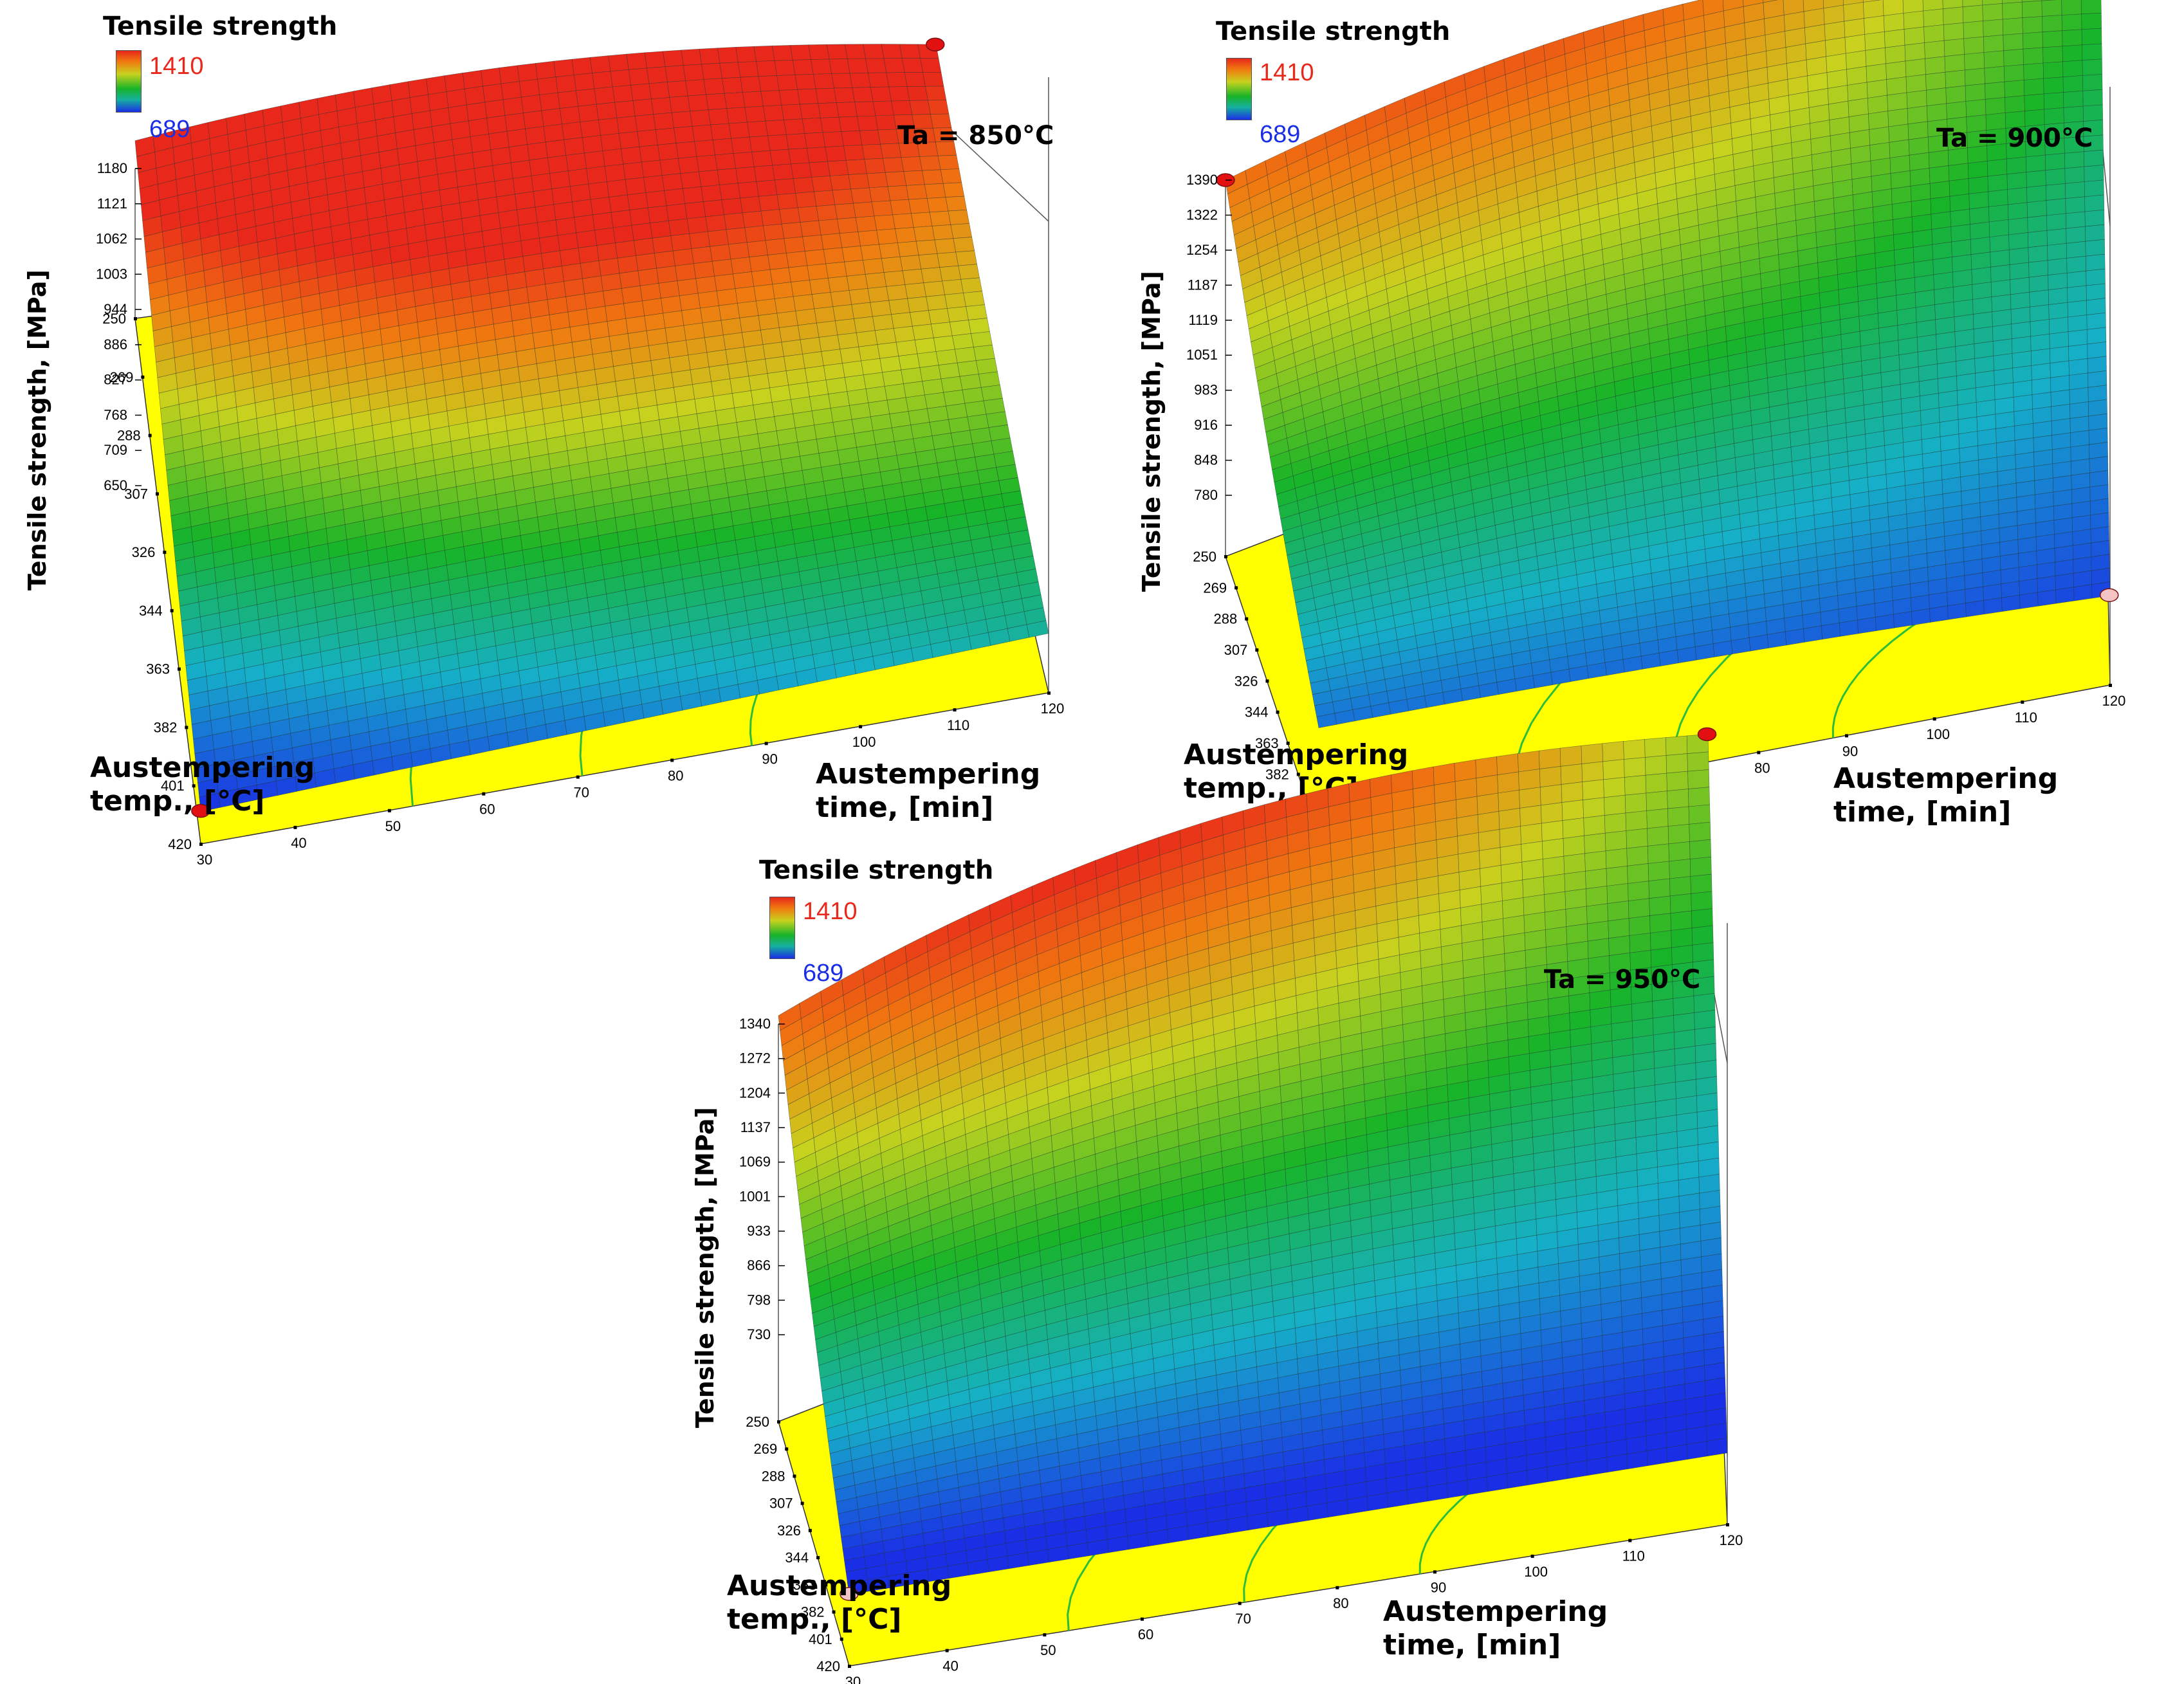  I want to click on x-axis-label: Austempering time, [min], so click(928, 791).